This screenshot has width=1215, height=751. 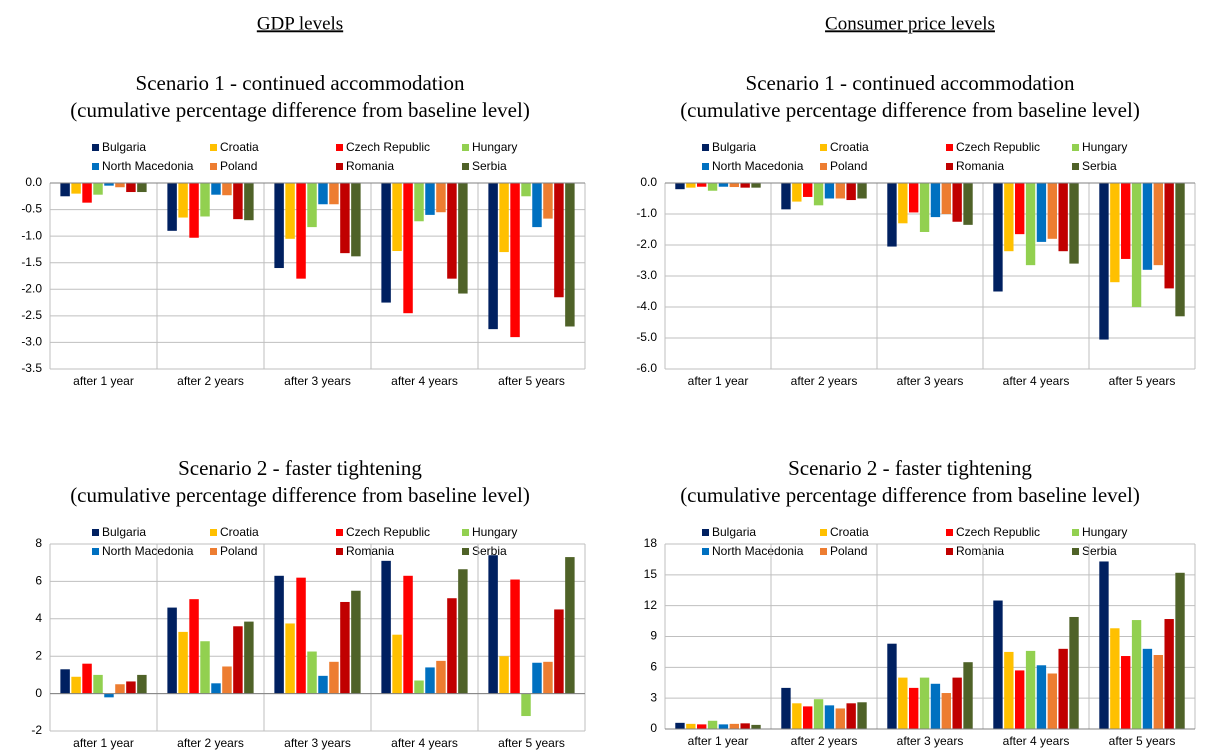 I want to click on y-tick-label: 6, so click(x=653, y=667).